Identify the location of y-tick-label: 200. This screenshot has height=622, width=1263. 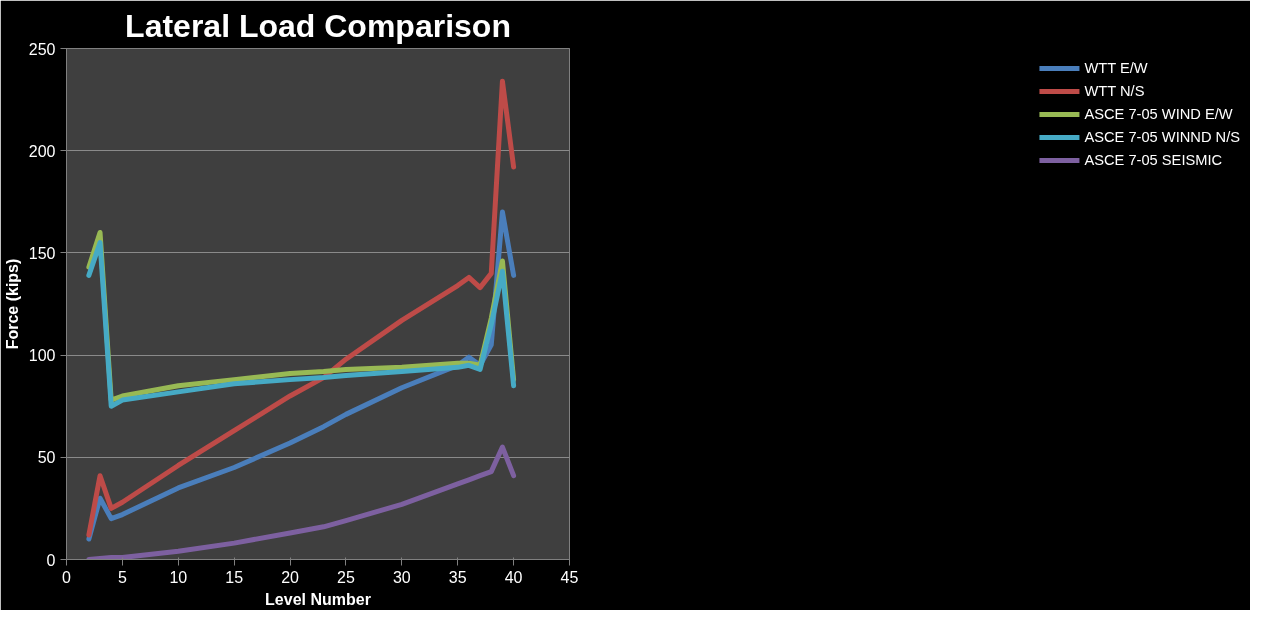
(42, 151).